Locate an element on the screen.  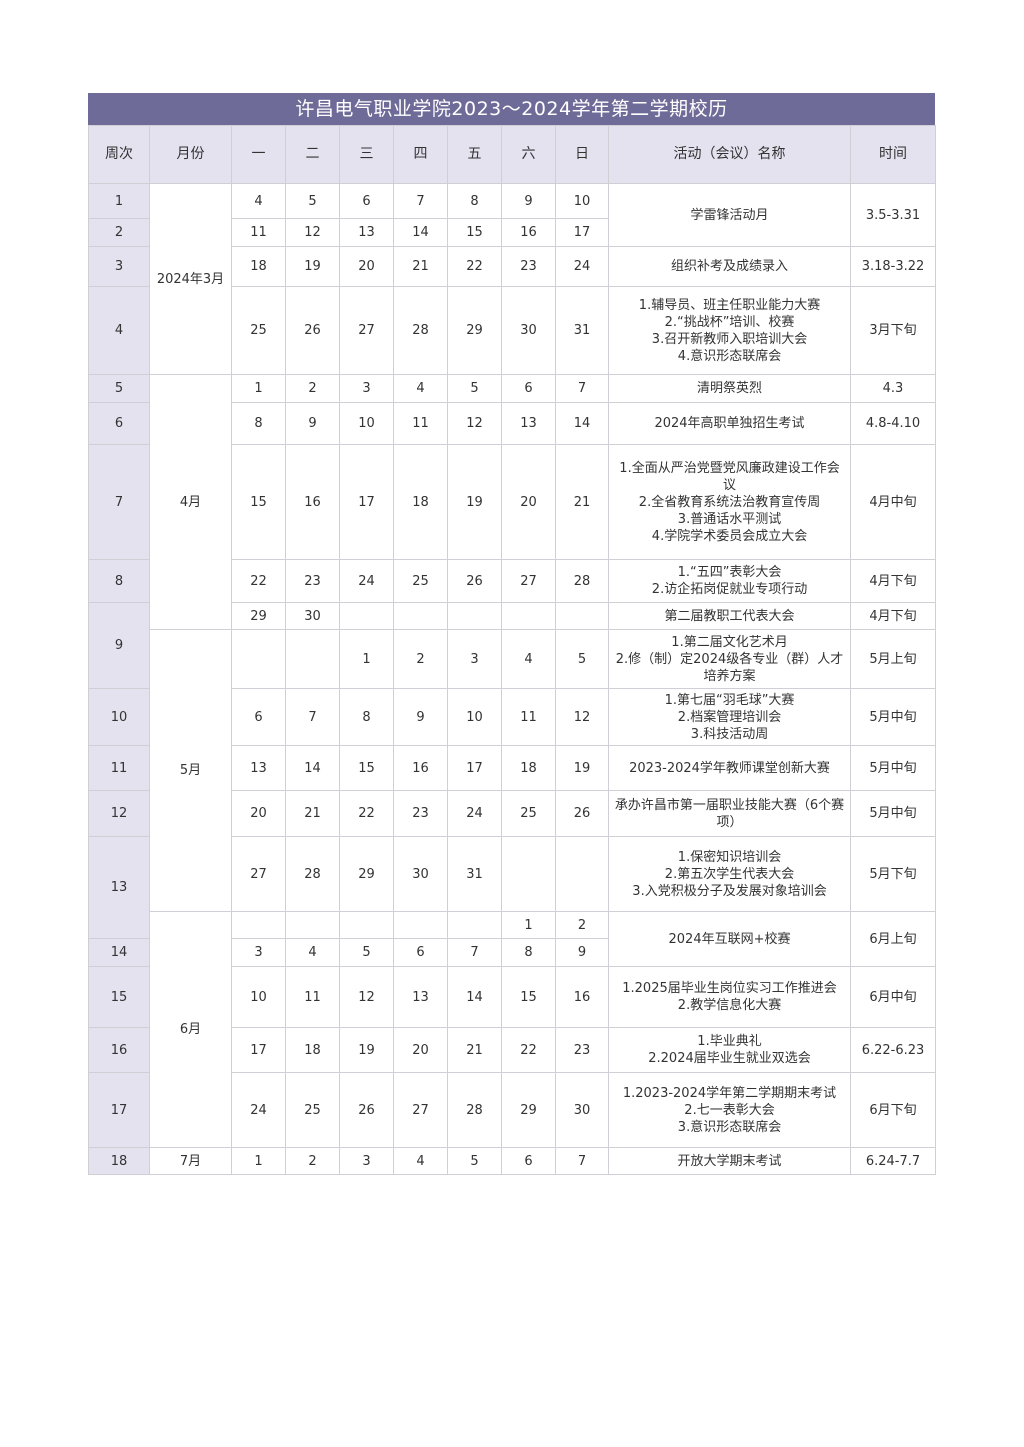
activity-line: 1.第二届文化艺术月 is located at coordinates (729, 642).